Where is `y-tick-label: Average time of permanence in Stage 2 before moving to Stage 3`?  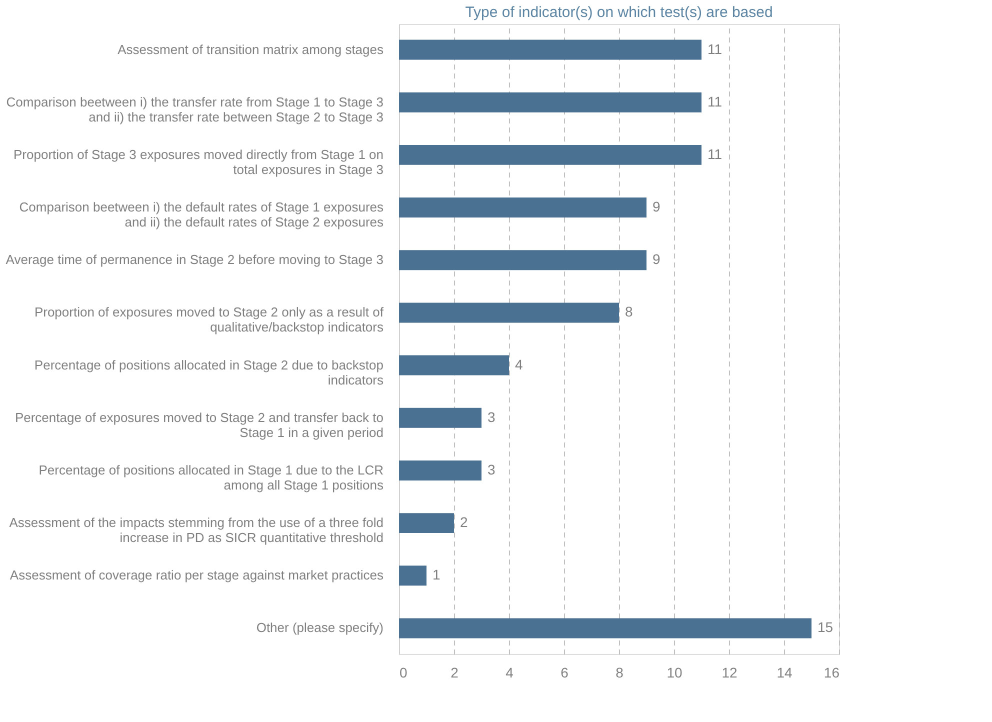
y-tick-label: Average time of permanence in Stage 2 before moving to Stage 3 is located at coordinates (195, 260).